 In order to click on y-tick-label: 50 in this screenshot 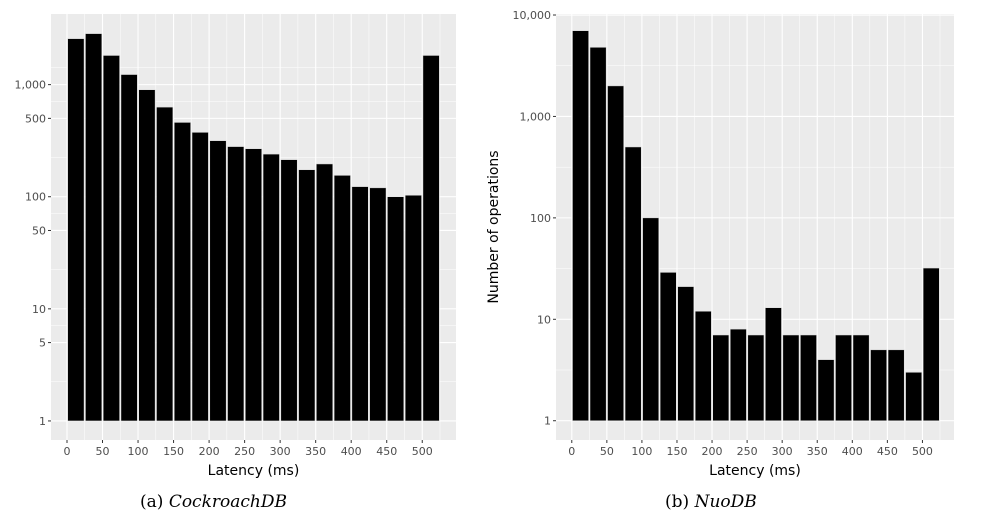, I will do `click(39, 230)`.